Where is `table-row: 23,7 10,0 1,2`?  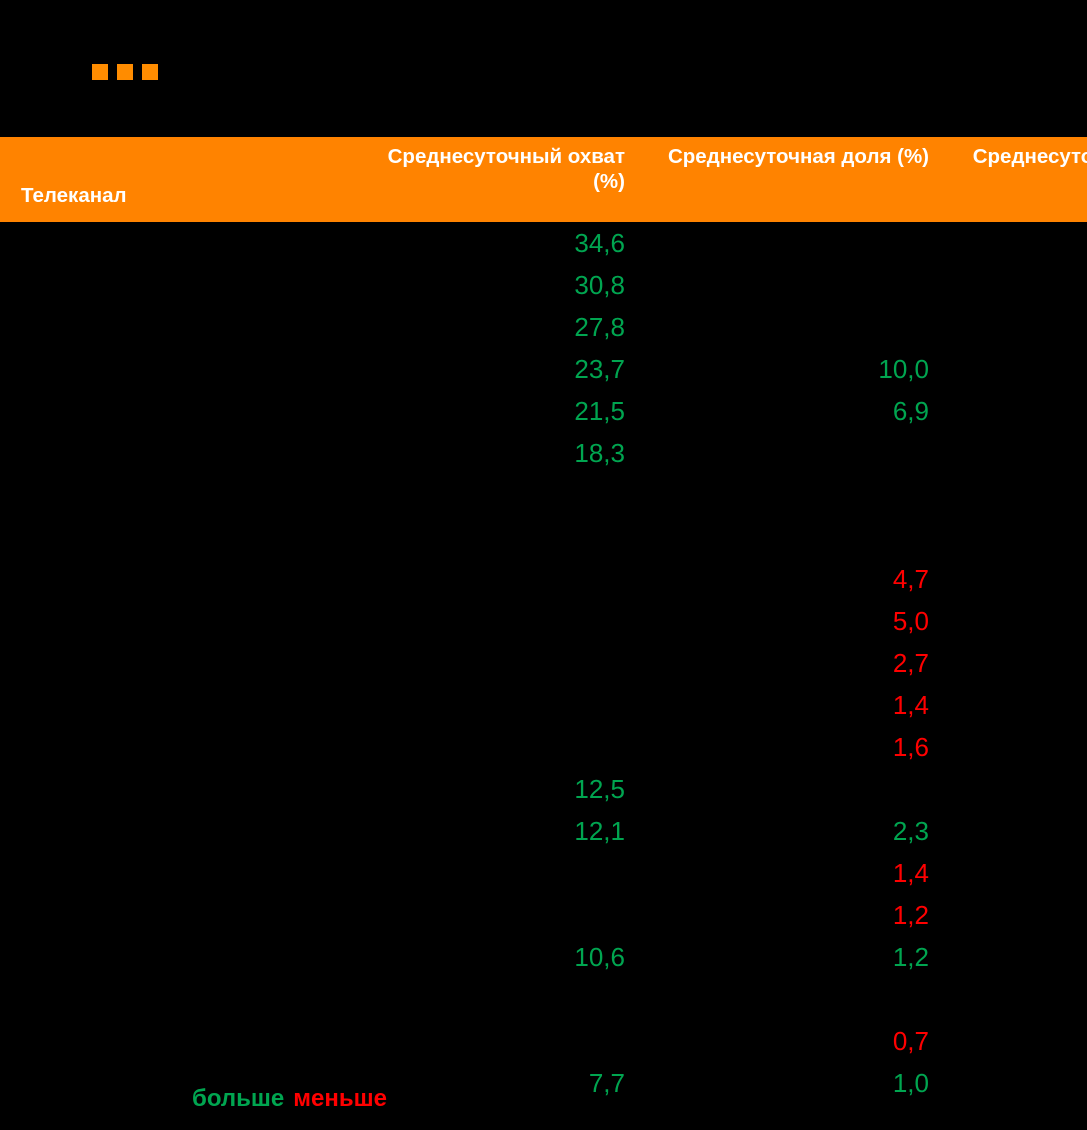
table-row: 23,7 10,0 1,2 is located at coordinates (543, 369).